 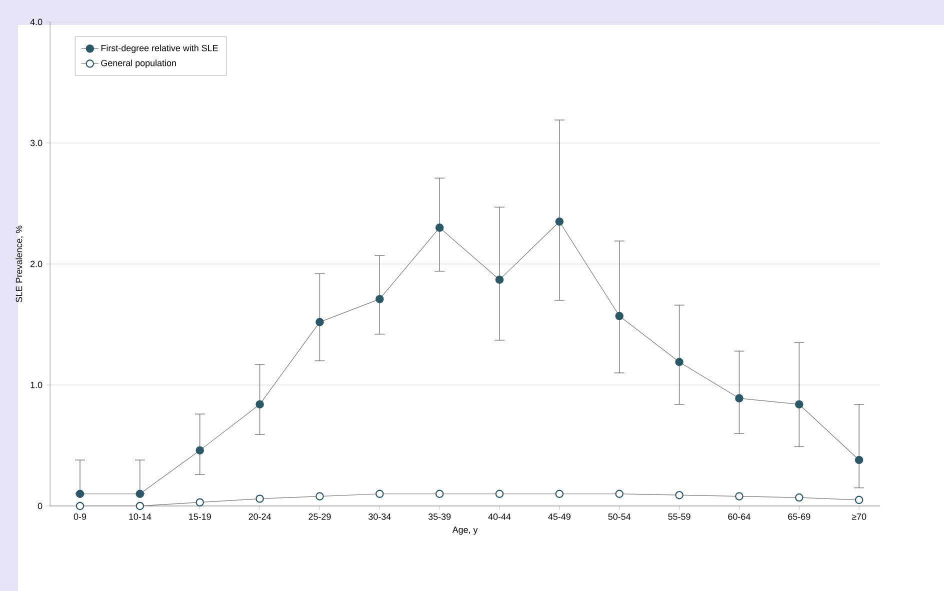 I want to click on y-tick-label: 1.0, so click(x=36, y=385).